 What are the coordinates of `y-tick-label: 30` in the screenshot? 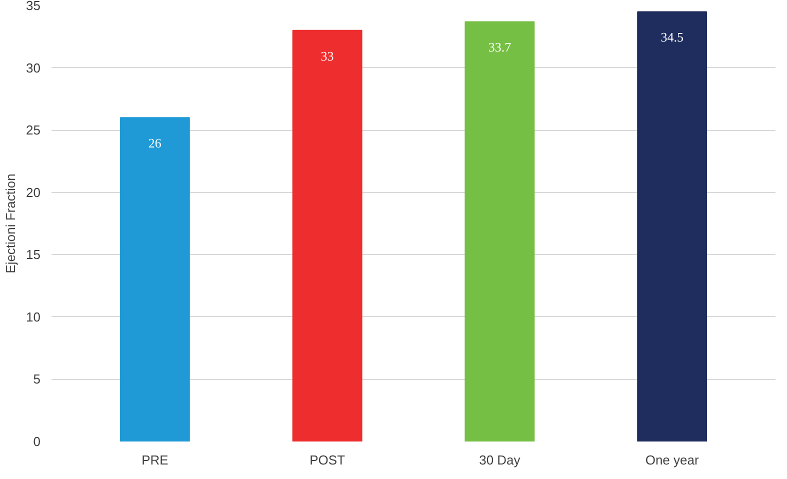 It's located at (33, 68).